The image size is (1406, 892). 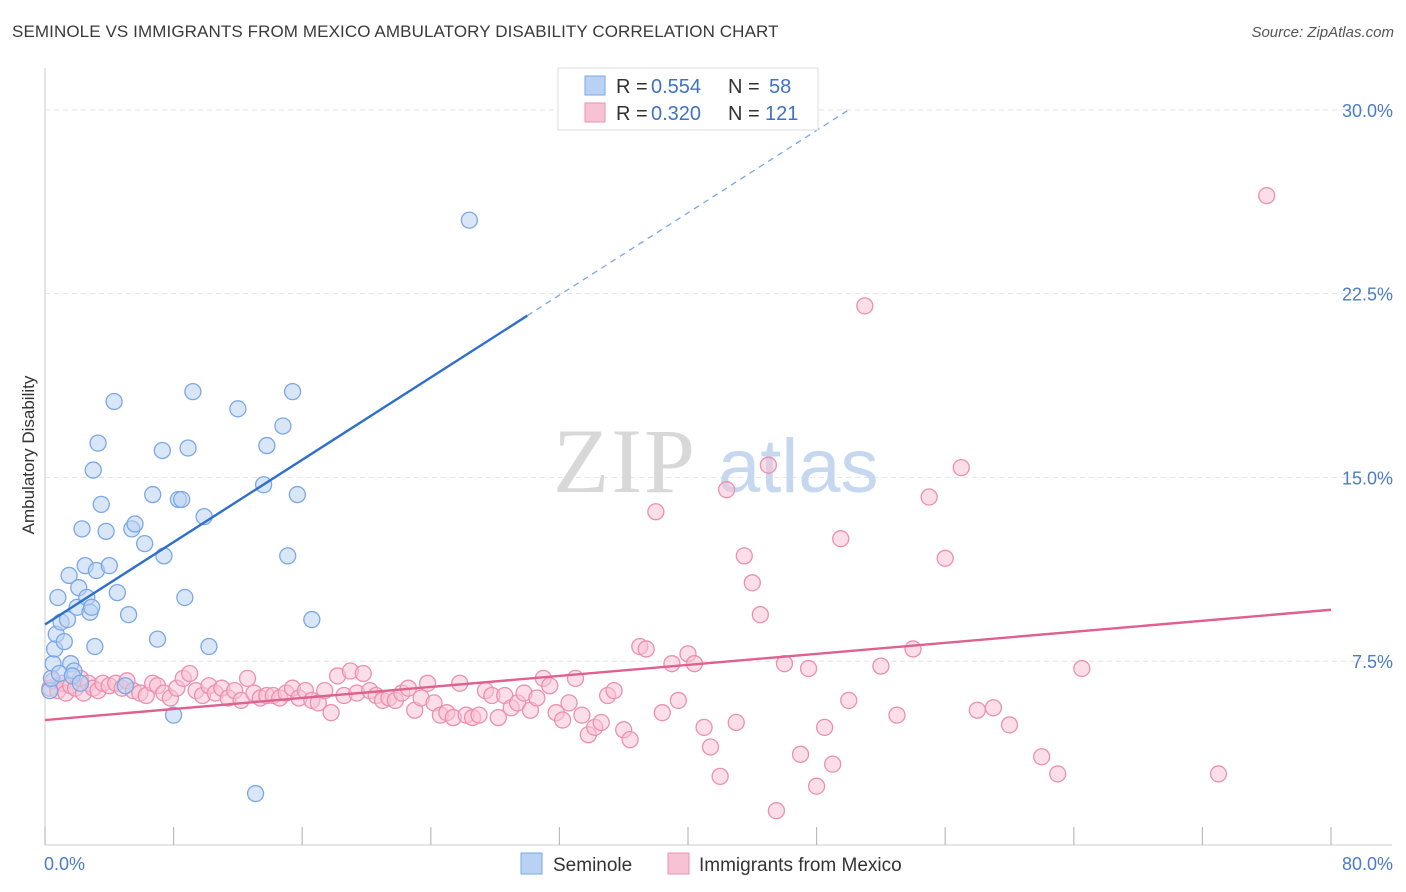 I want to click on legend-bottom-swatch-mexico, so click(x=678, y=863).